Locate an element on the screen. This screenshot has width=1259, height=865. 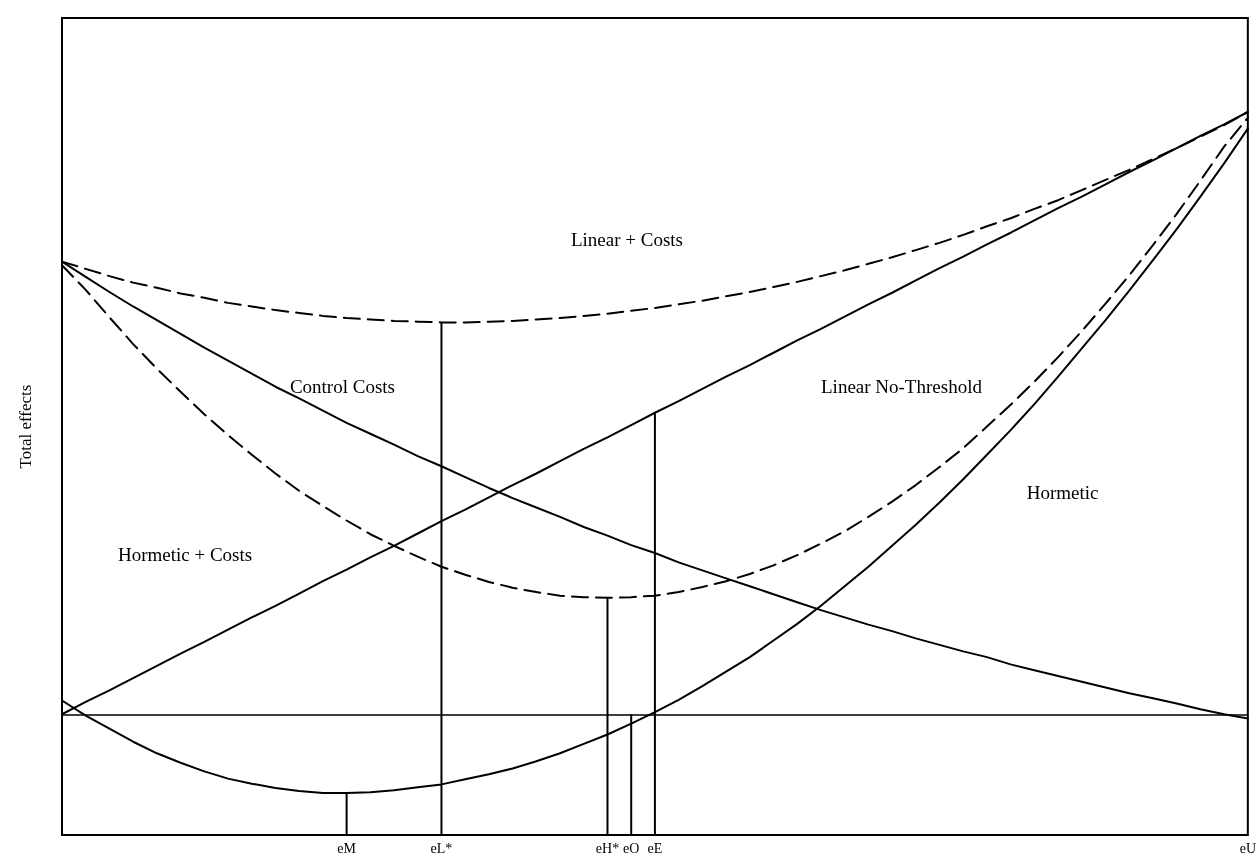
annotation: Hormetic + Costs is located at coordinates (185, 554).